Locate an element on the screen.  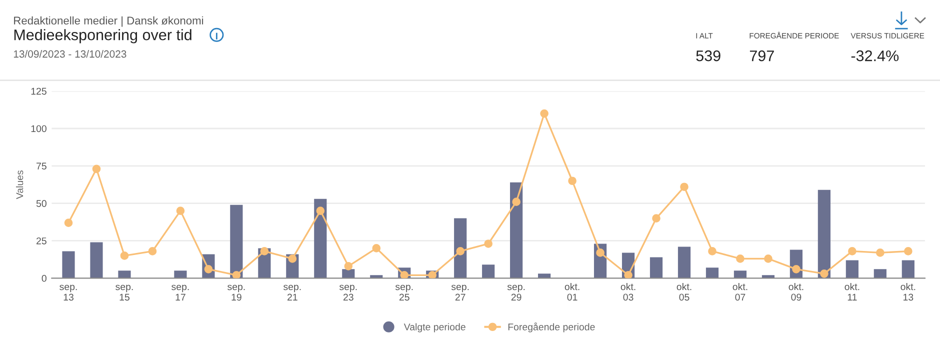
x-tick-label: okt. 11 is located at coordinates (852, 292).